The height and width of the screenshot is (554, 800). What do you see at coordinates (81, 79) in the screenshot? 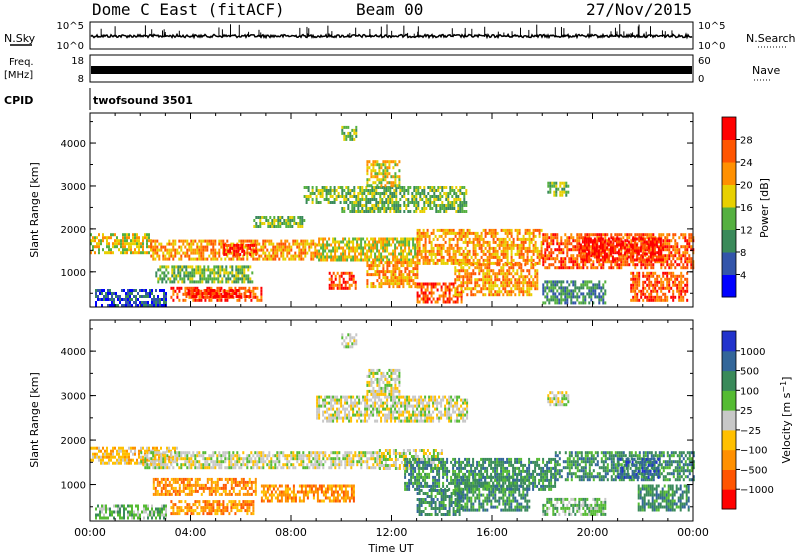
I see `freq-tick-bottom: 8` at bounding box center [81, 79].